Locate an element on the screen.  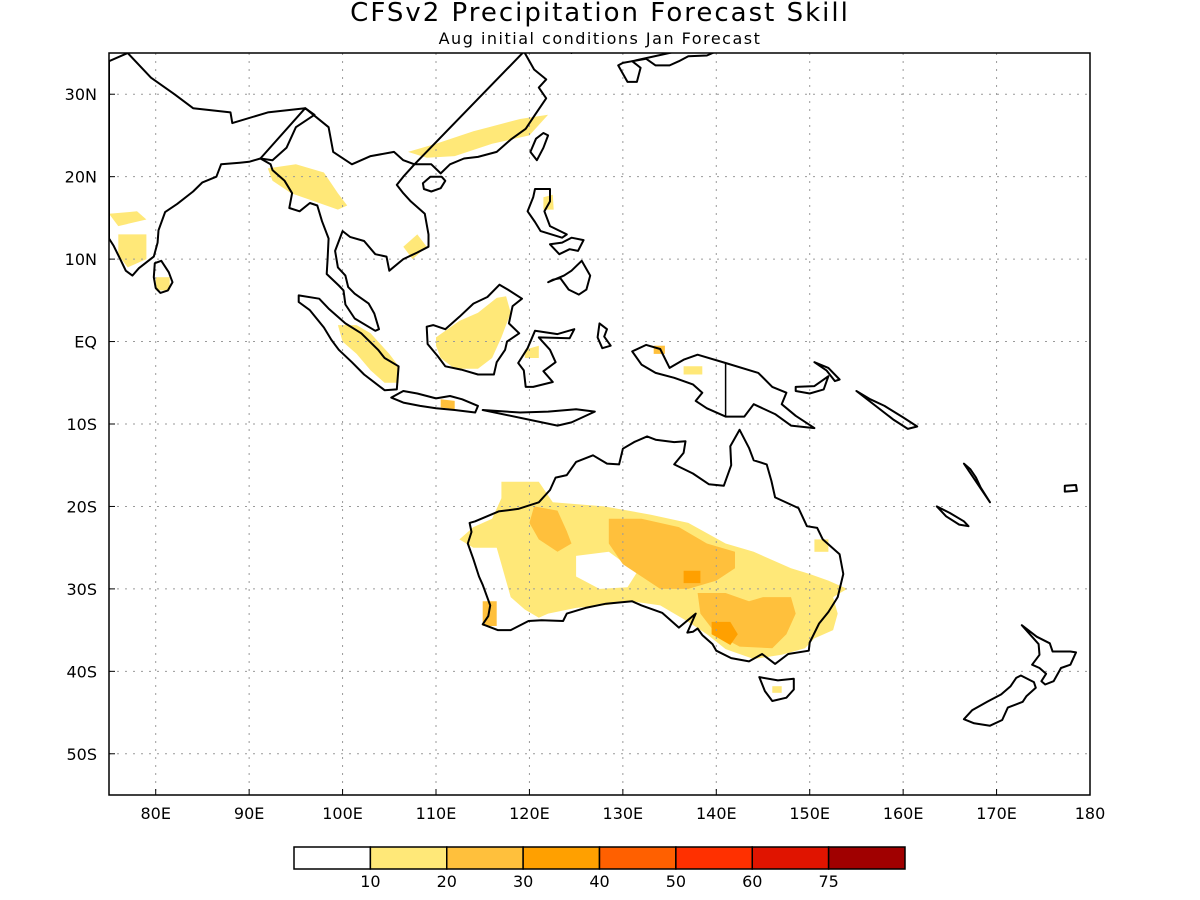
colorbar: 10 20 30 40 50 60 75 is located at coordinates (599, 868).